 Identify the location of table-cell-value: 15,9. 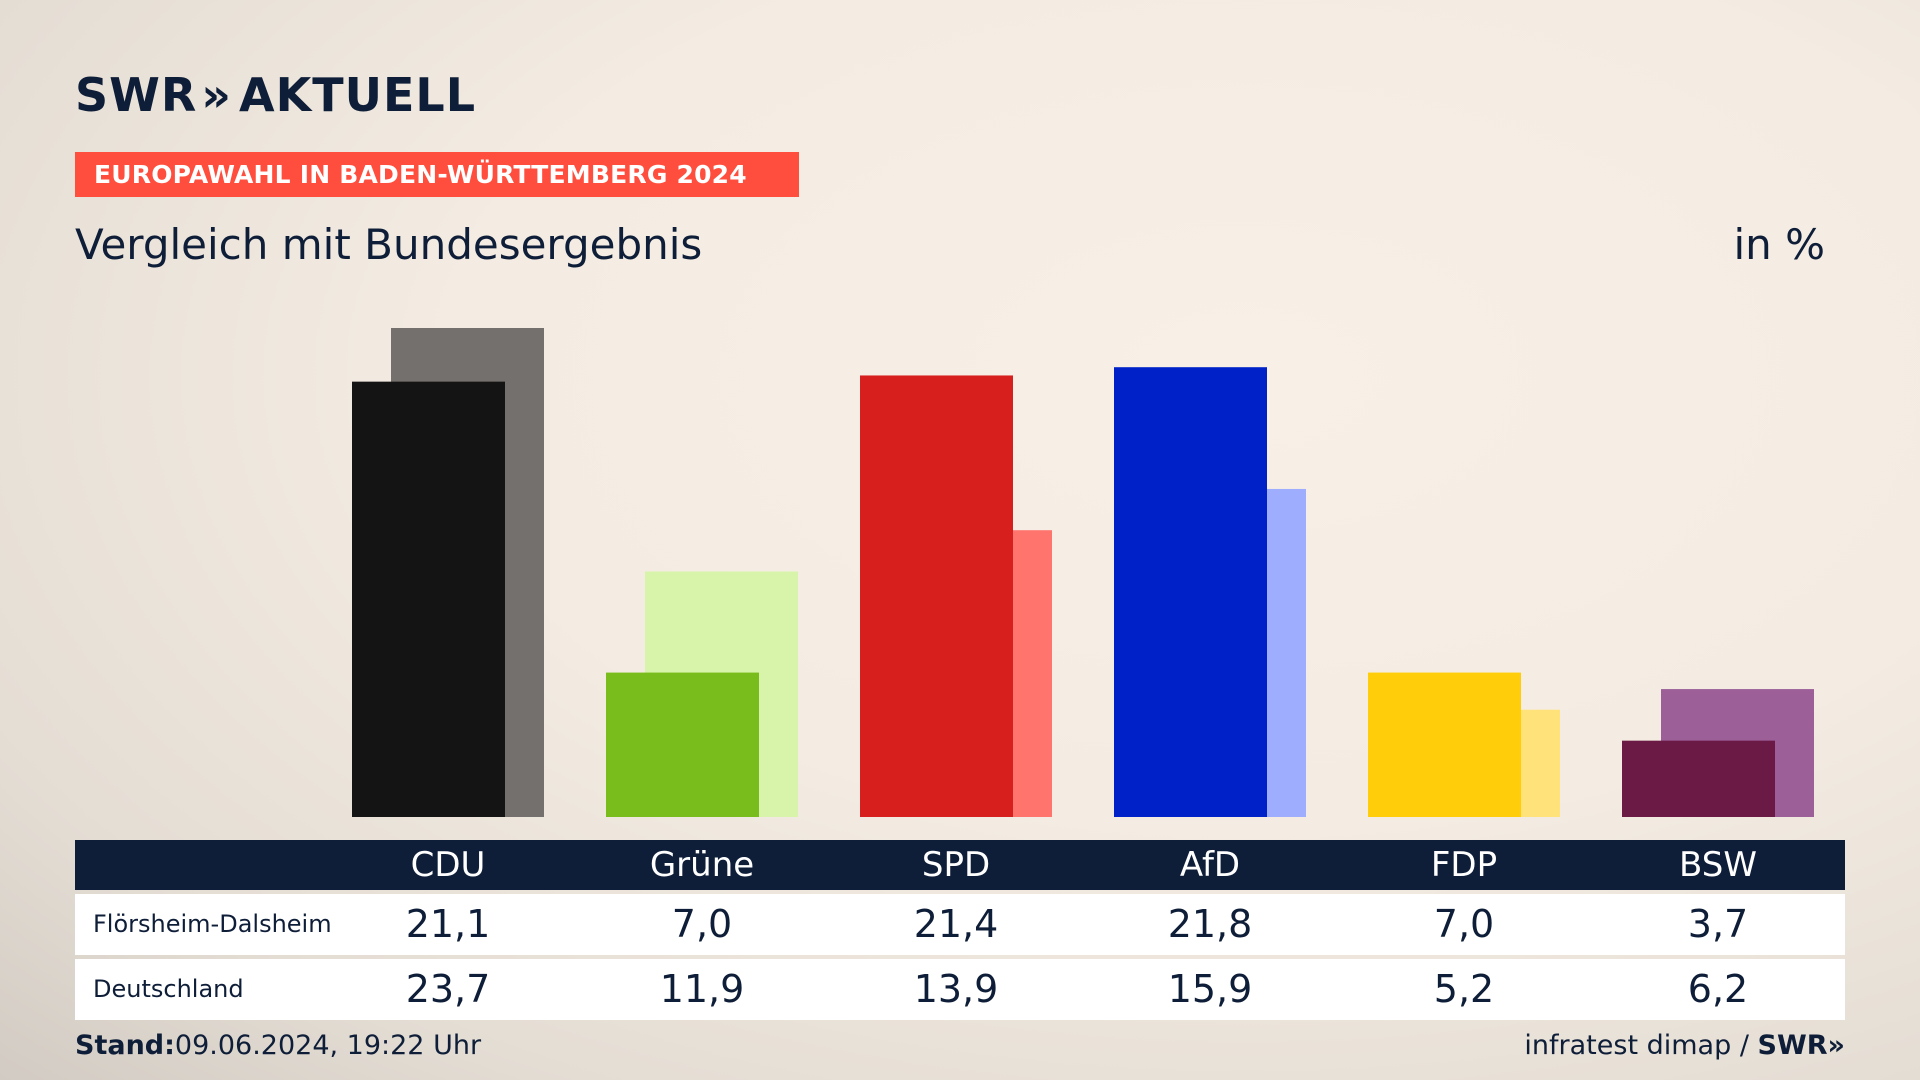
(1210, 989).